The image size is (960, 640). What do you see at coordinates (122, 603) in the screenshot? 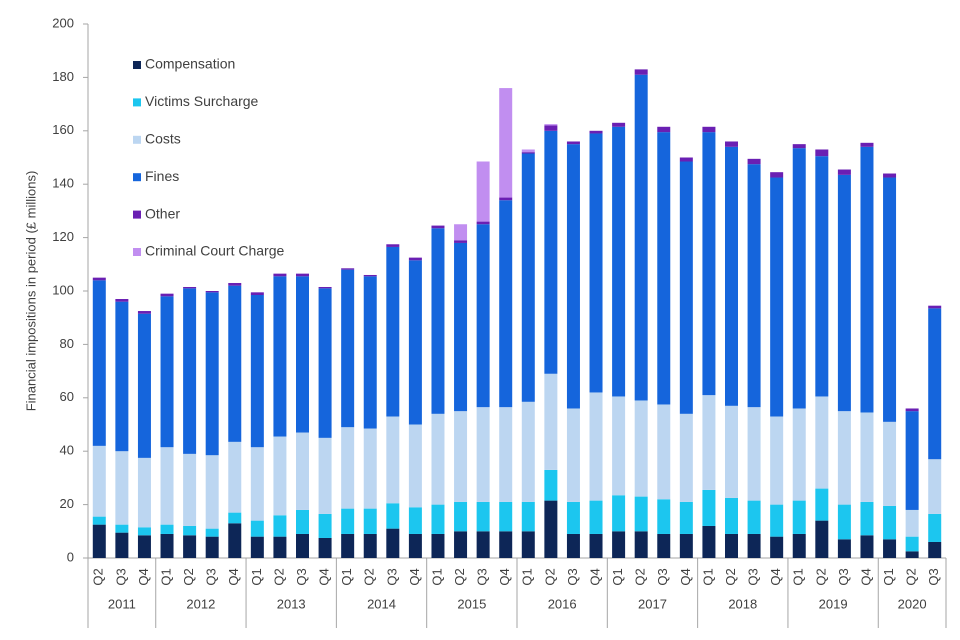
I see `x-group-label: 2011` at bounding box center [122, 603].